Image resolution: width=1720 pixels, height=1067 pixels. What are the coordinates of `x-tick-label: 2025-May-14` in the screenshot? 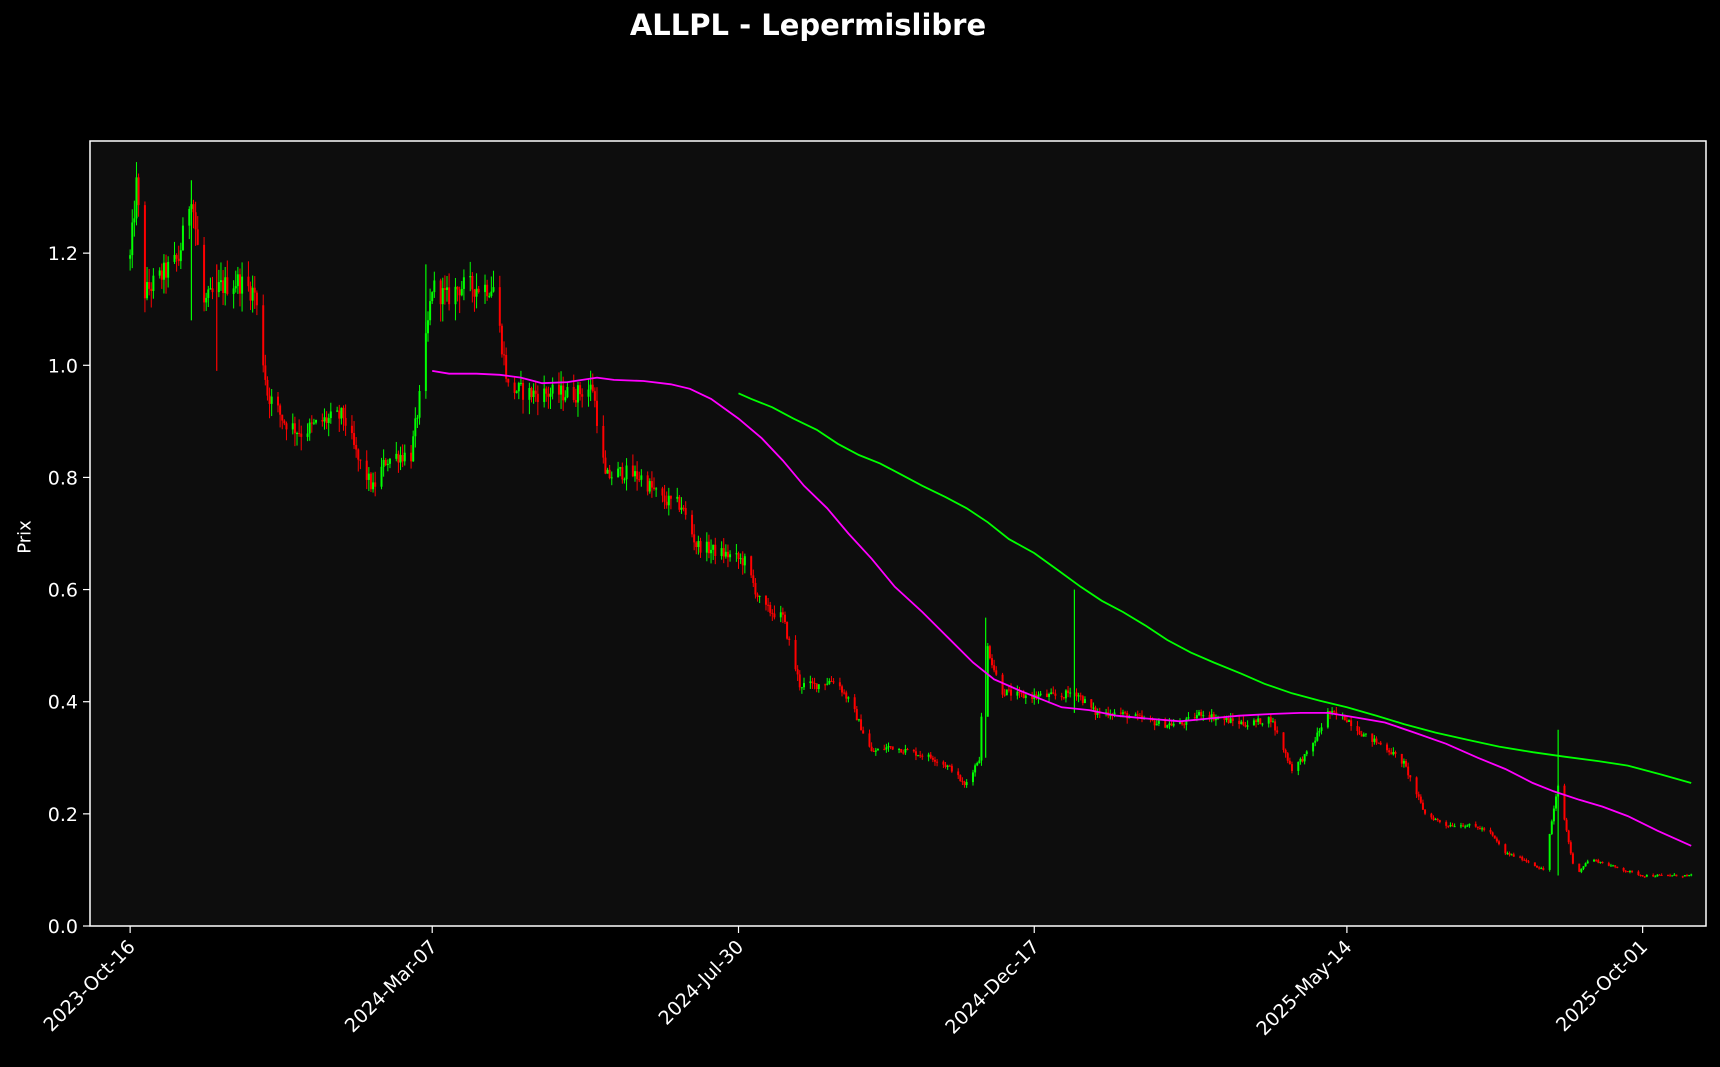 It's located at (1304, 988).